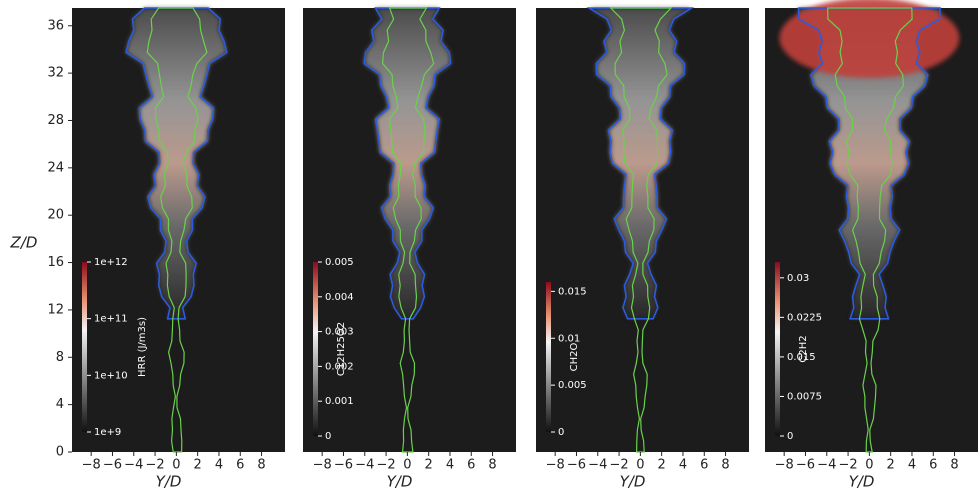  What do you see at coordinates (55, 167) in the screenshot?
I see `y-tick-label: 24` at bounding box center [55, 167].